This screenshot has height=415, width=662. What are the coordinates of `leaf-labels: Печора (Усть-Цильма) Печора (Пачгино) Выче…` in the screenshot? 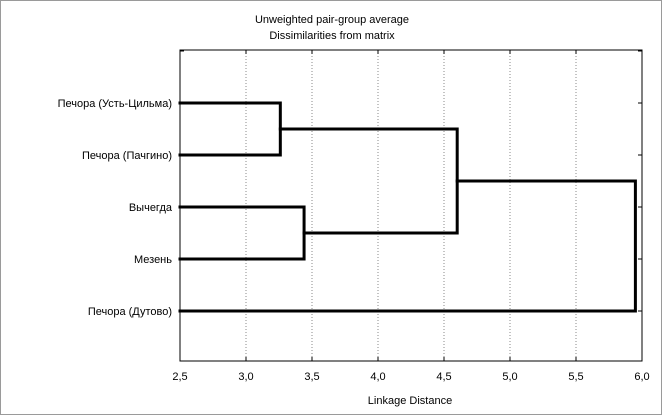 It's located at (115, 208).